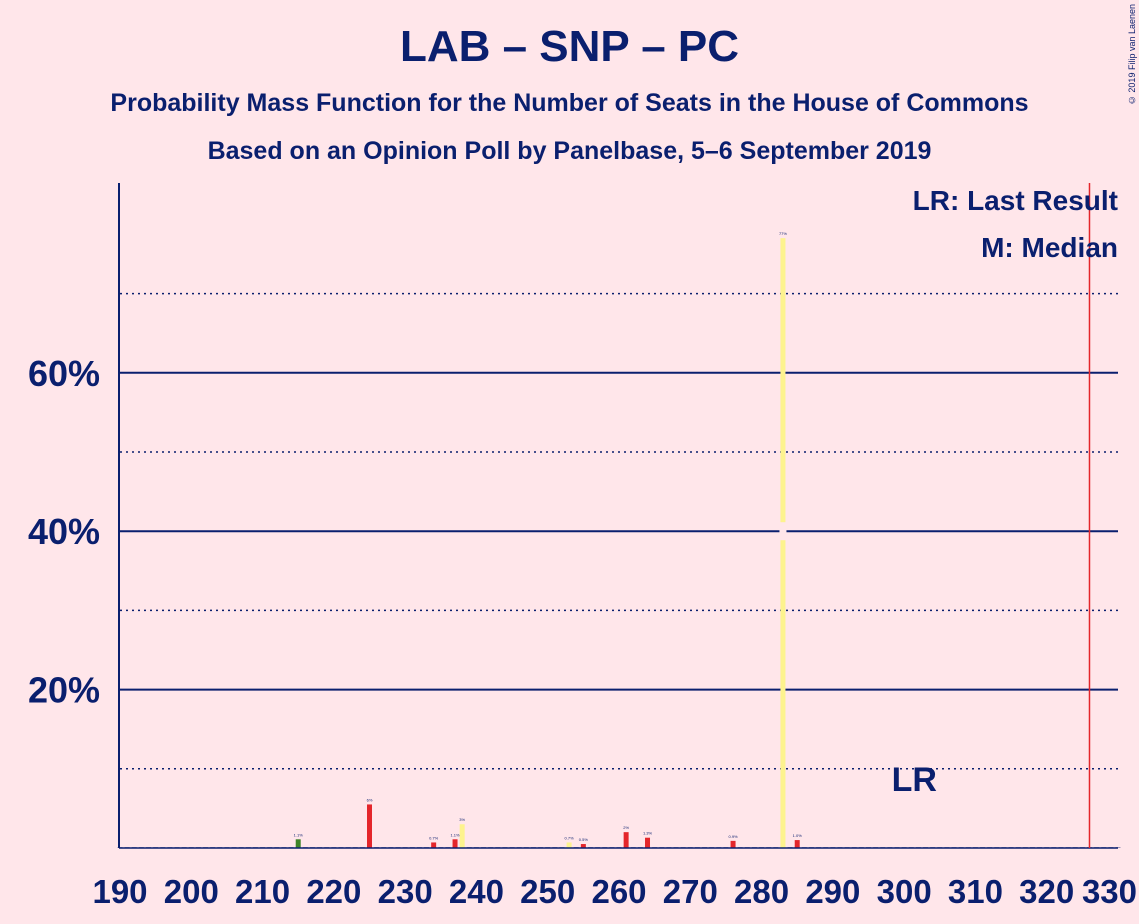 The image size is (1139, 924). Describe the element at coordinates (462, 819) in the screenshot. I see `bar-label-238: 3%` at that location.